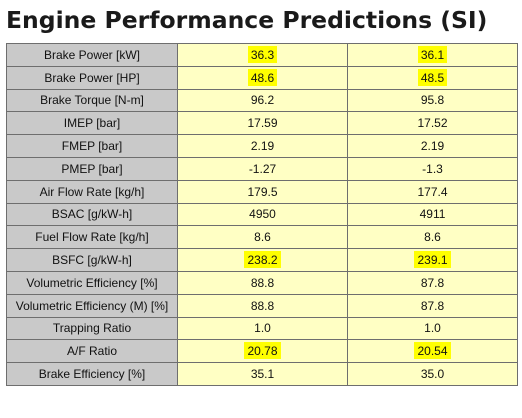 The width and height of the screenshot is (522, 418). I want to click on value-text: 4950, so click(262, 214).